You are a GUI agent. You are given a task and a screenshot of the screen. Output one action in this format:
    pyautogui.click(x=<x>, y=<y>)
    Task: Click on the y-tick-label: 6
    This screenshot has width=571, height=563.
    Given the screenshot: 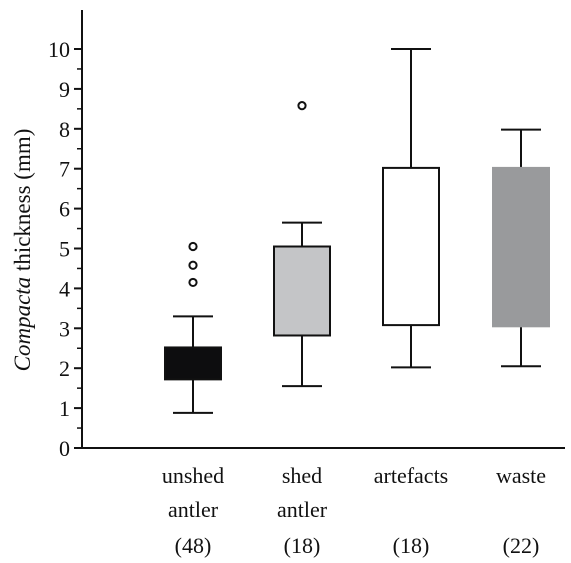 What is the action you would take?
    pyautogui.click(x=64, y=209)
    